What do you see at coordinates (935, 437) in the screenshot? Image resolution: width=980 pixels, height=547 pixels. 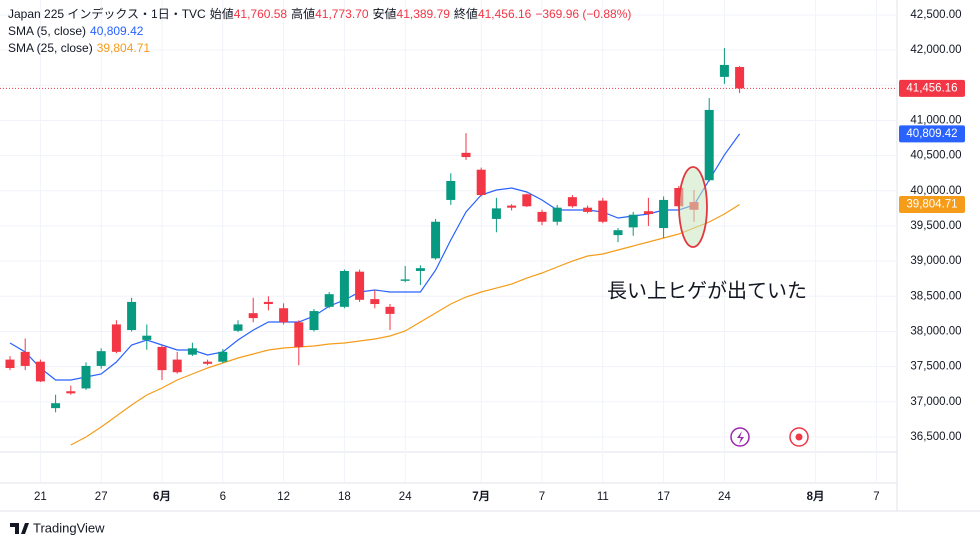 I see `y-tick-label: 36,500.00` at bounding box center [935, 437].